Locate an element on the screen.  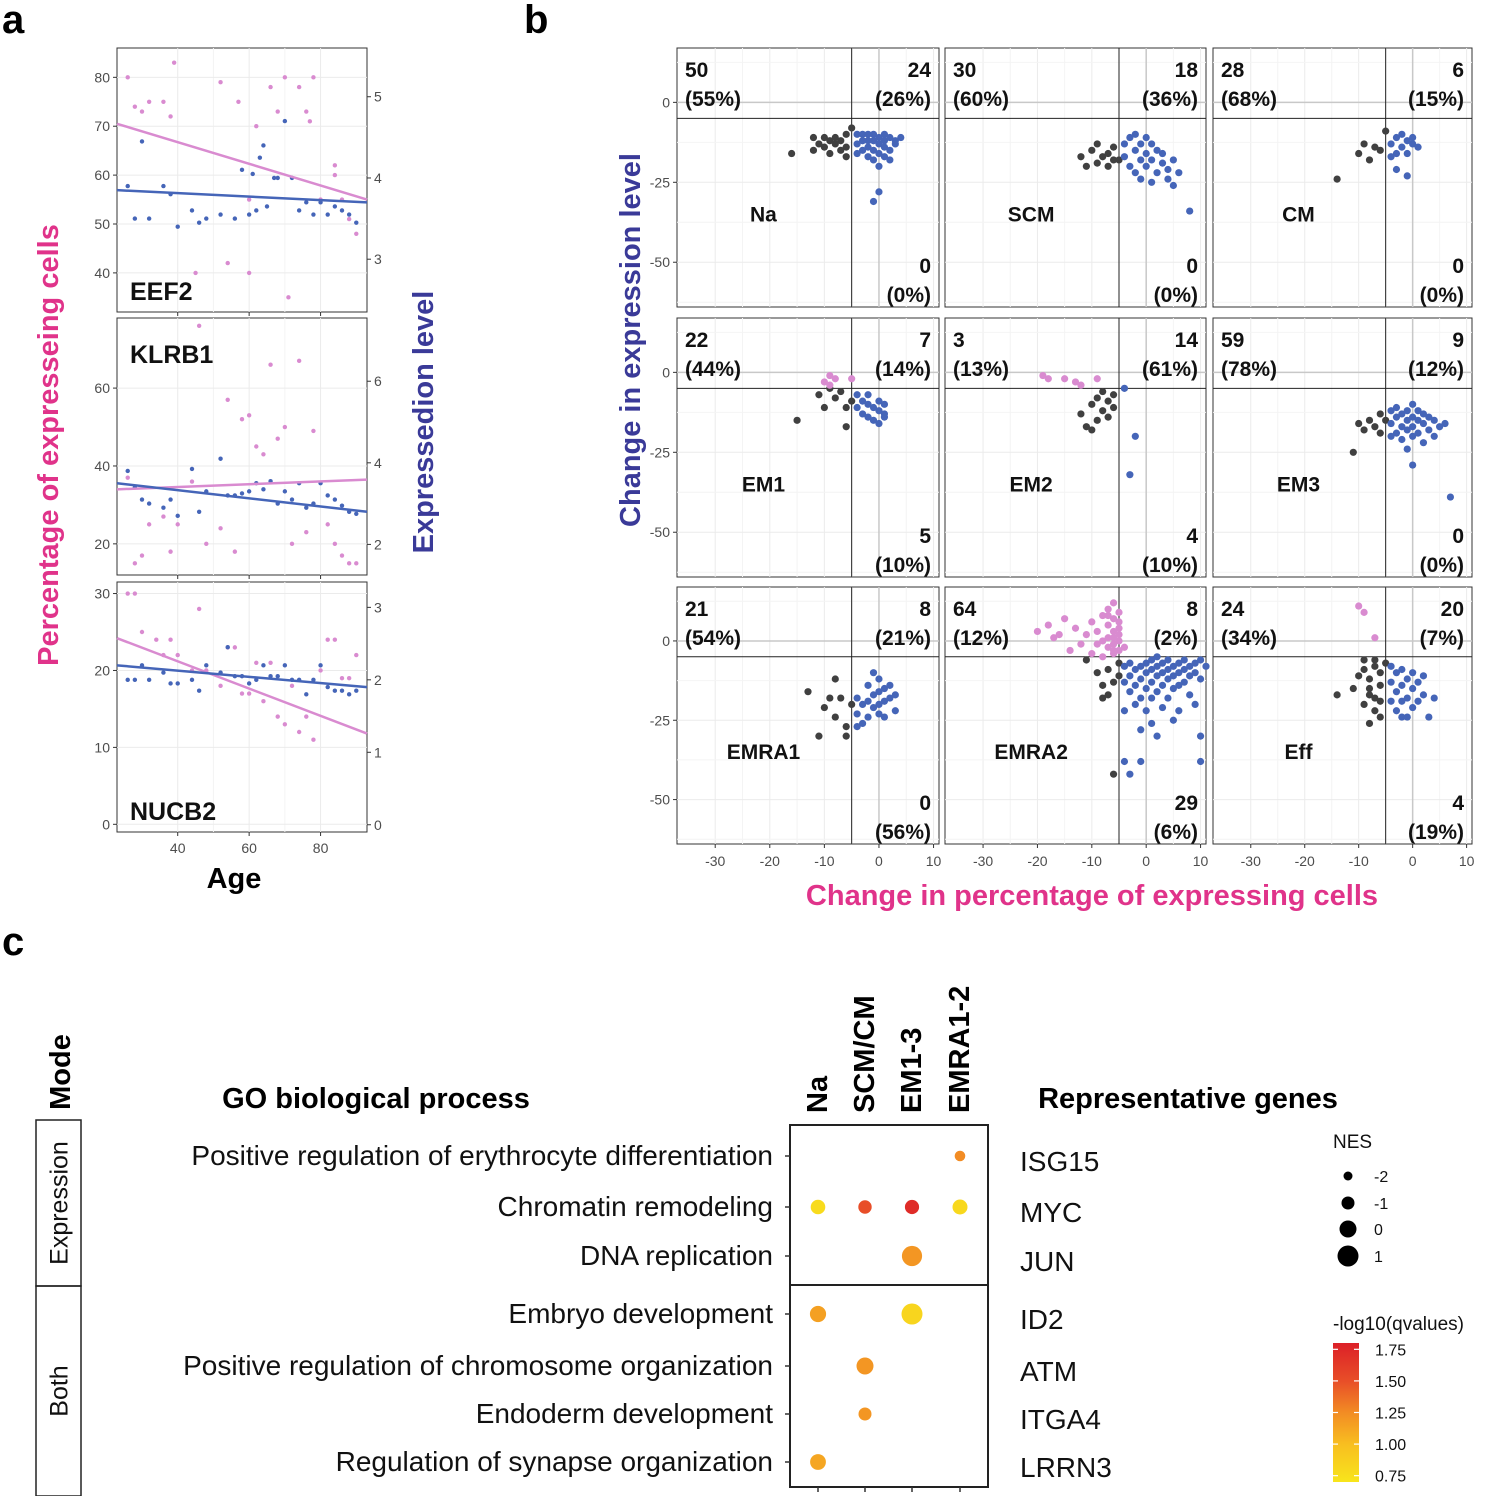
em1-pink-point is located at coordinates (835, 379).